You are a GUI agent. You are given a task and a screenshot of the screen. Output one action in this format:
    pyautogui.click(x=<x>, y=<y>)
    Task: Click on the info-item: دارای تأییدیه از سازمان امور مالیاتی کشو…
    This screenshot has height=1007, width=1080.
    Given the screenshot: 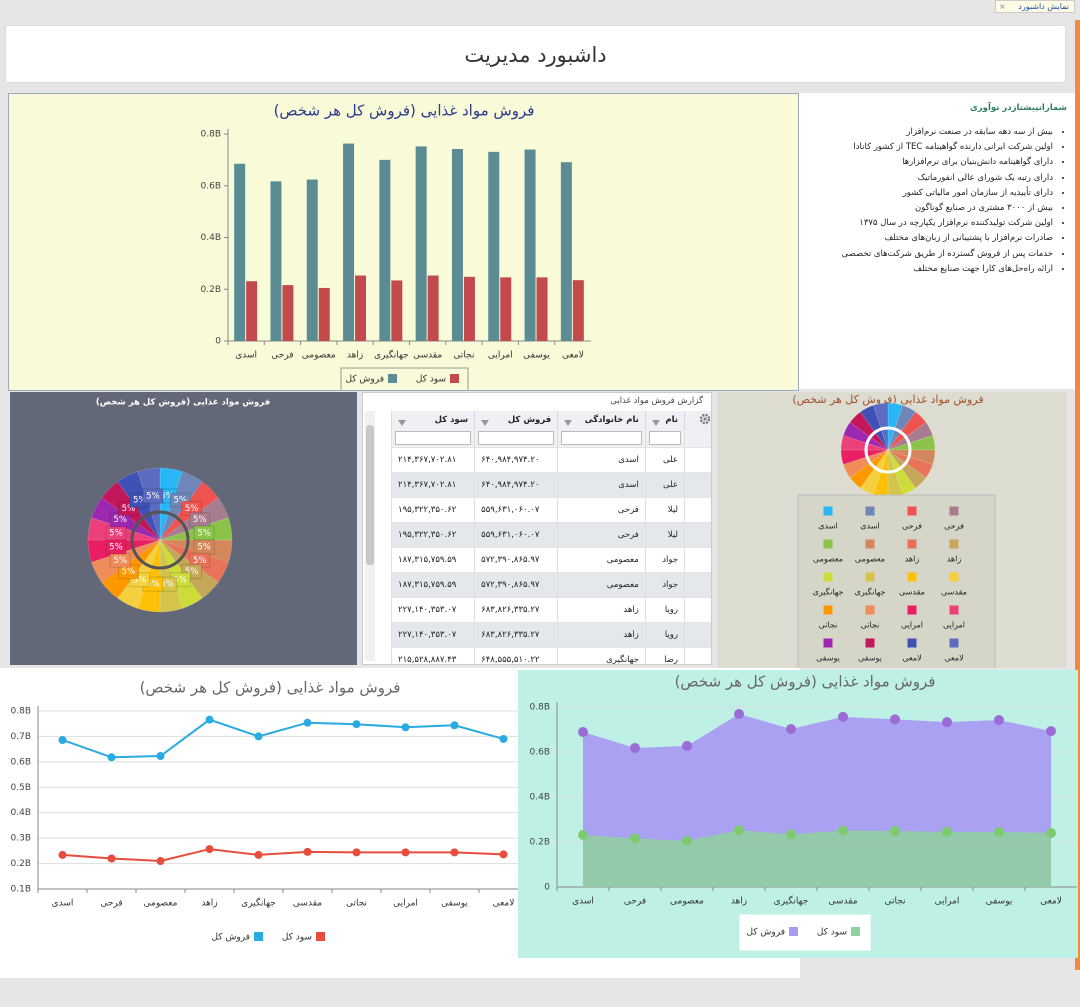 What is the action you would take?
    pyautogui.click(x=930, y=193)
    